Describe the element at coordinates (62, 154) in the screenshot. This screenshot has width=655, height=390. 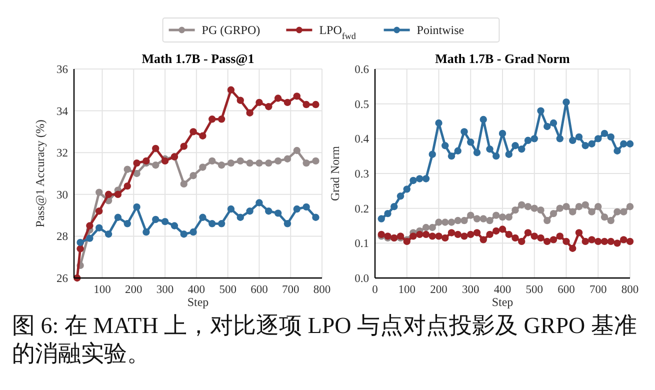
I see `y-tick-label: 32` at that location.